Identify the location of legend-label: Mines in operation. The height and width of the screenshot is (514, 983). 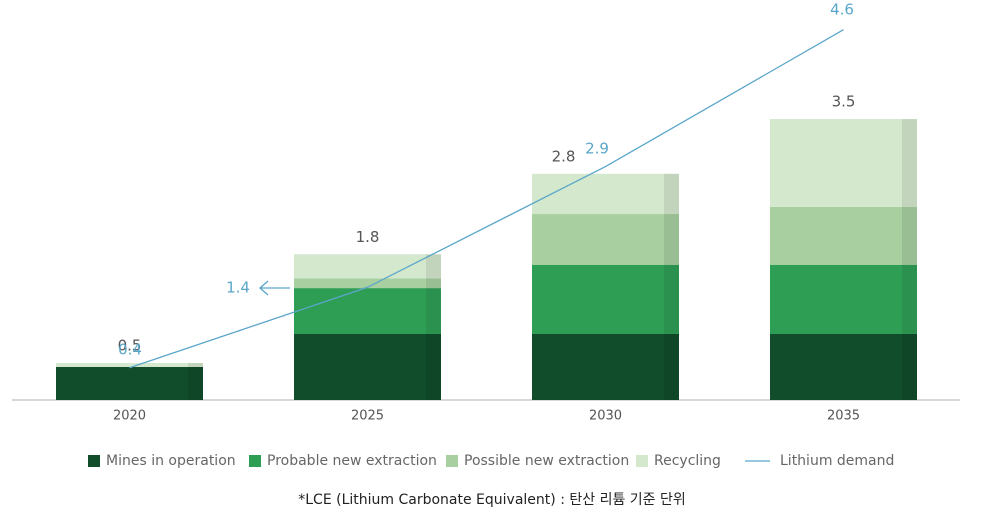
(171, 461).